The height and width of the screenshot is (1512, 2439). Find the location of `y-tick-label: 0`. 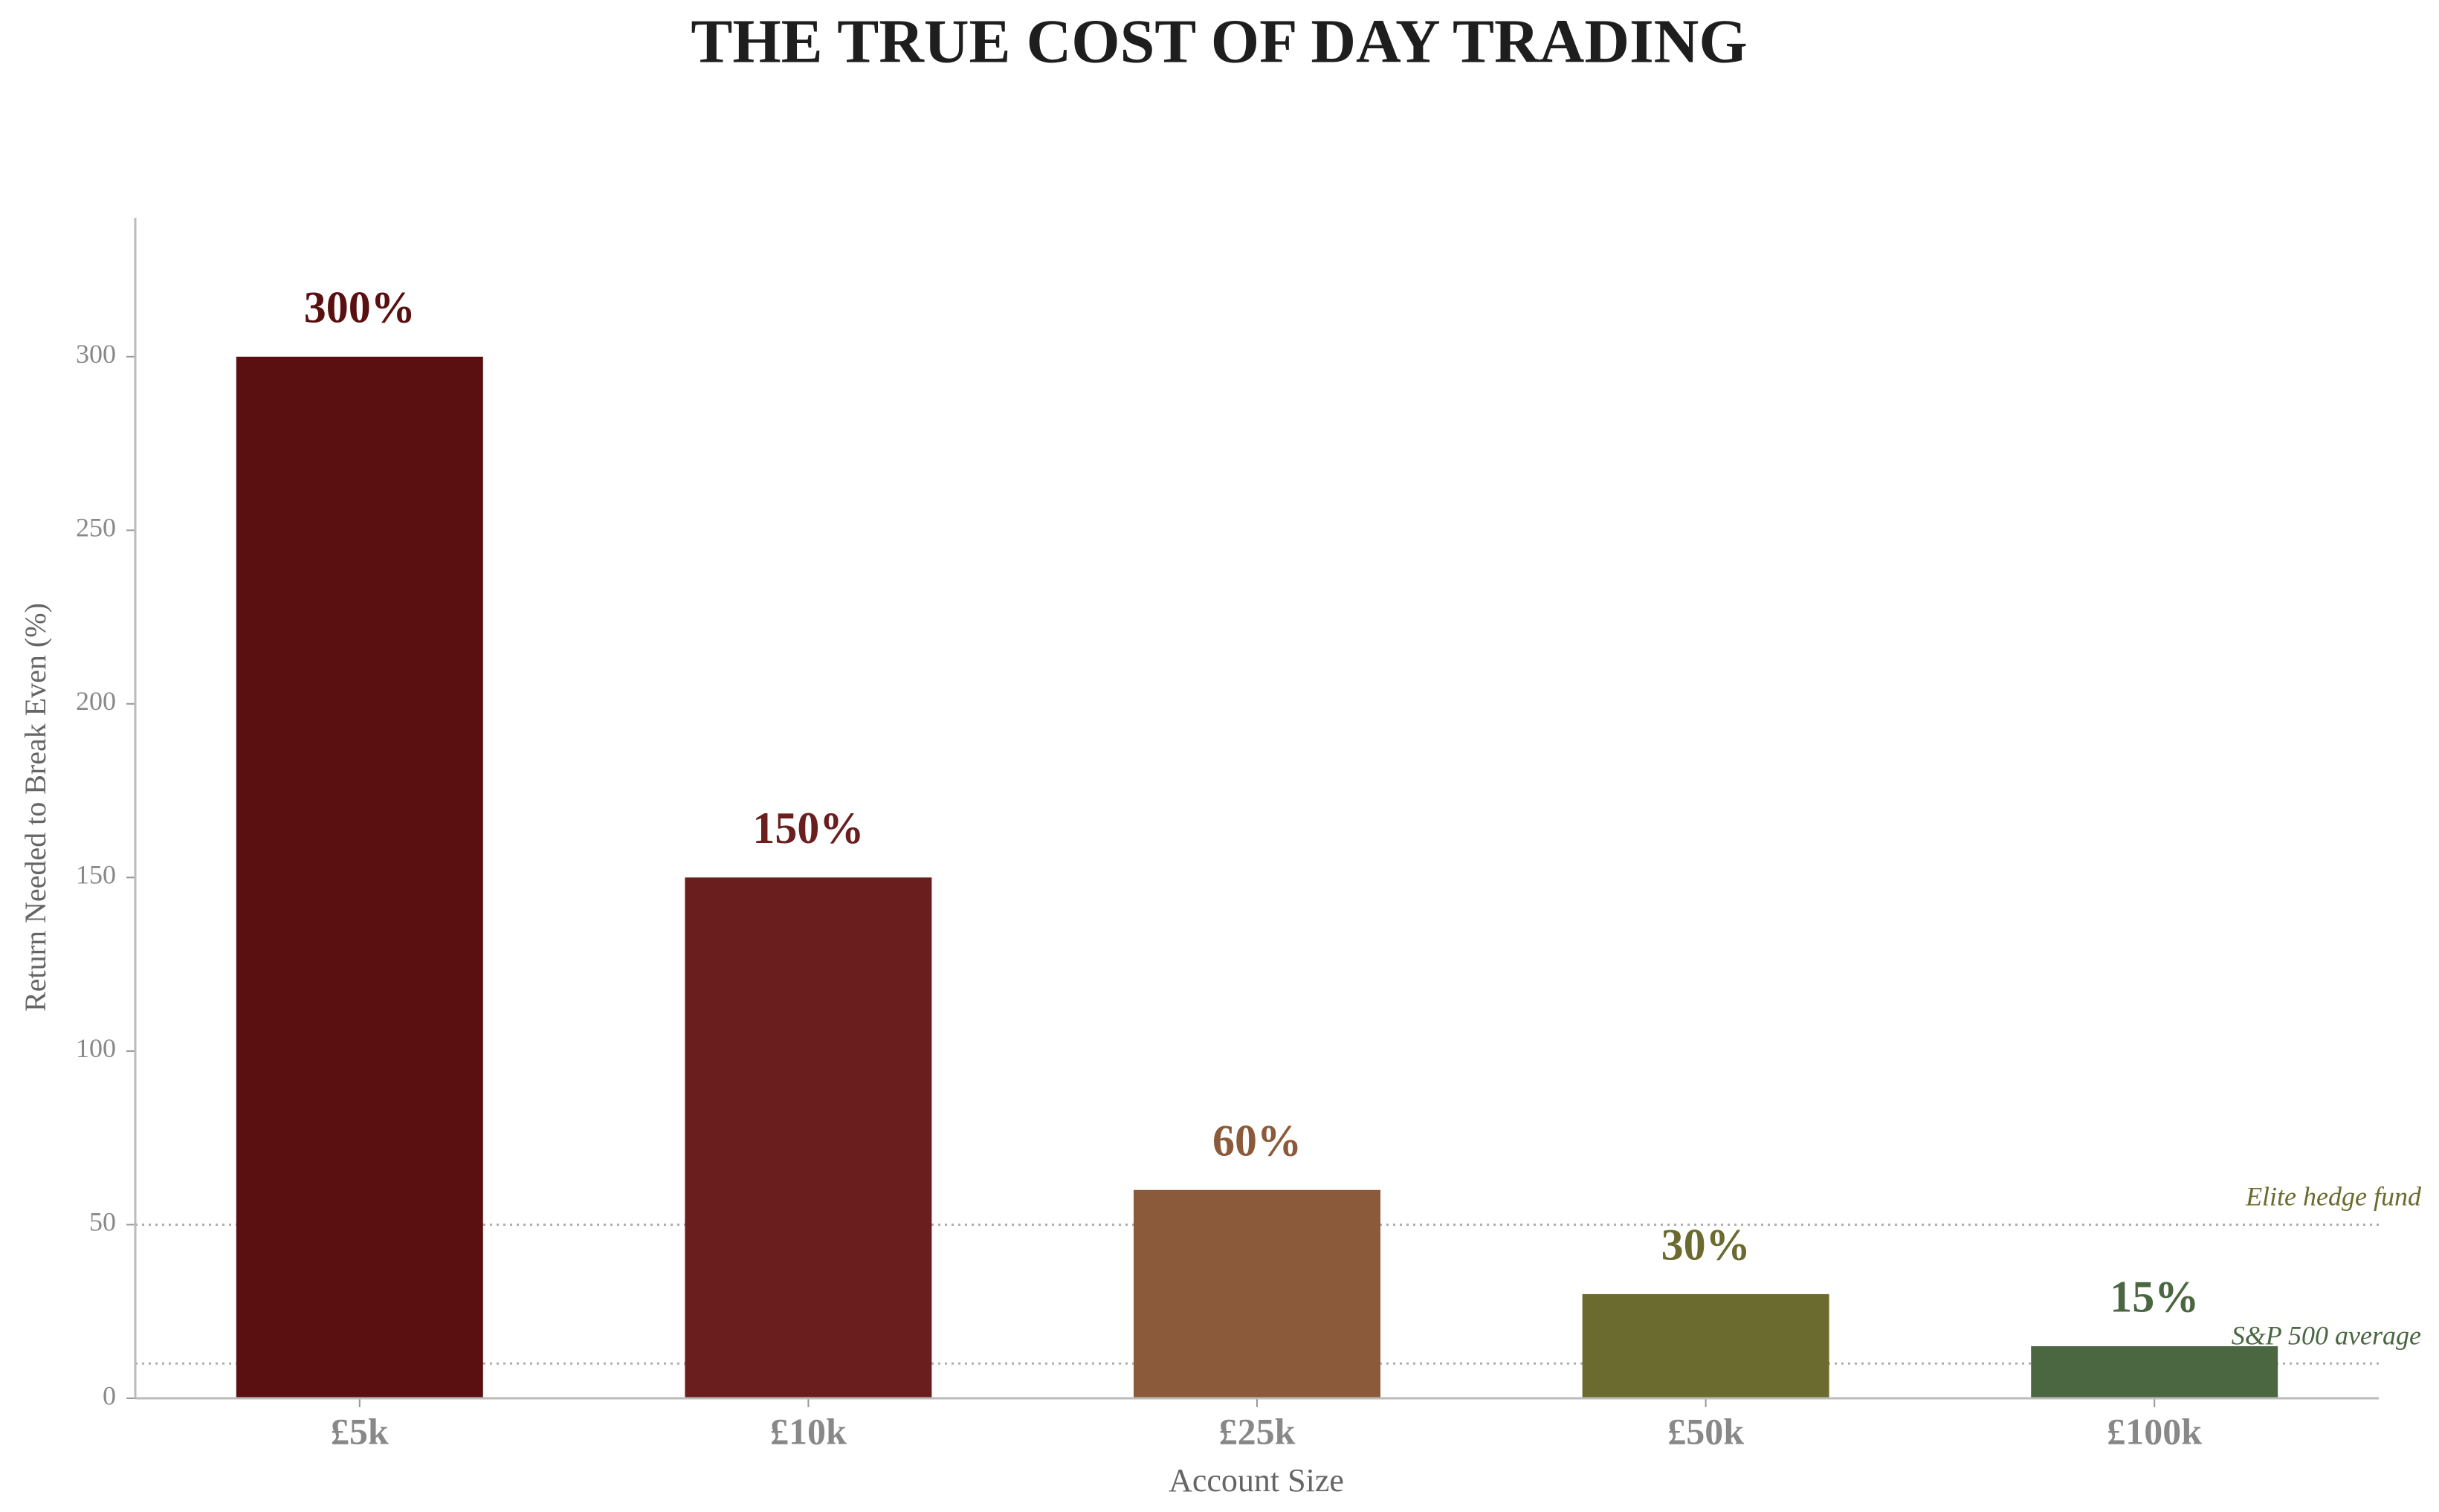

y-tick-label: 0 is located at coordinates (110, 1395).